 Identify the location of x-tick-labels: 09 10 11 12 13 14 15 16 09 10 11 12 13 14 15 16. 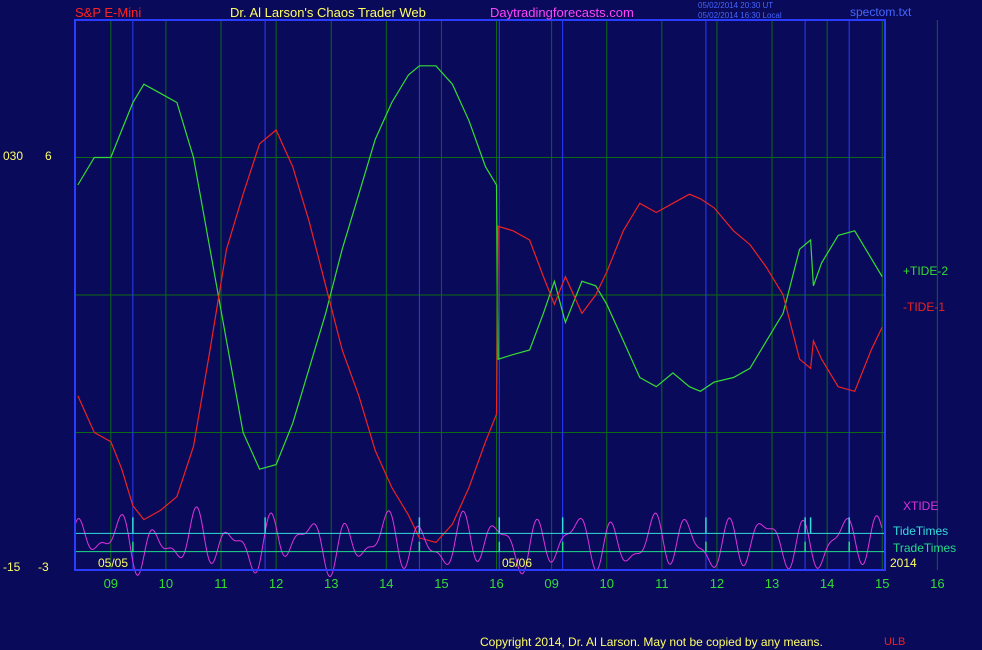
(524, 583).